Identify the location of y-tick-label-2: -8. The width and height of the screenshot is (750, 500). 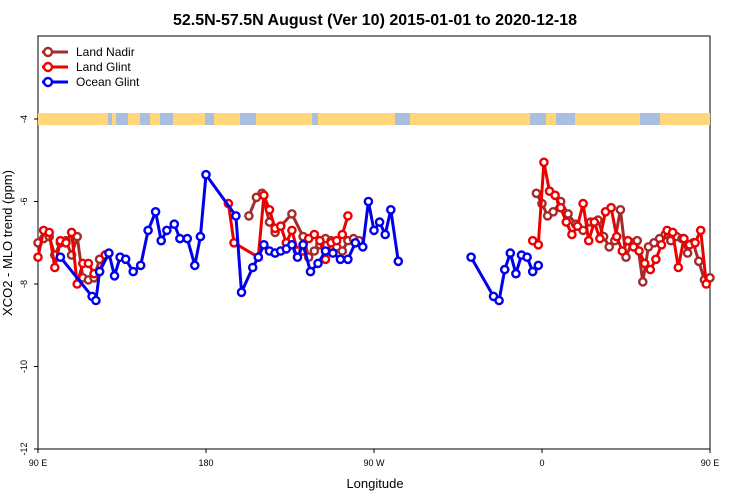
(24, 284).